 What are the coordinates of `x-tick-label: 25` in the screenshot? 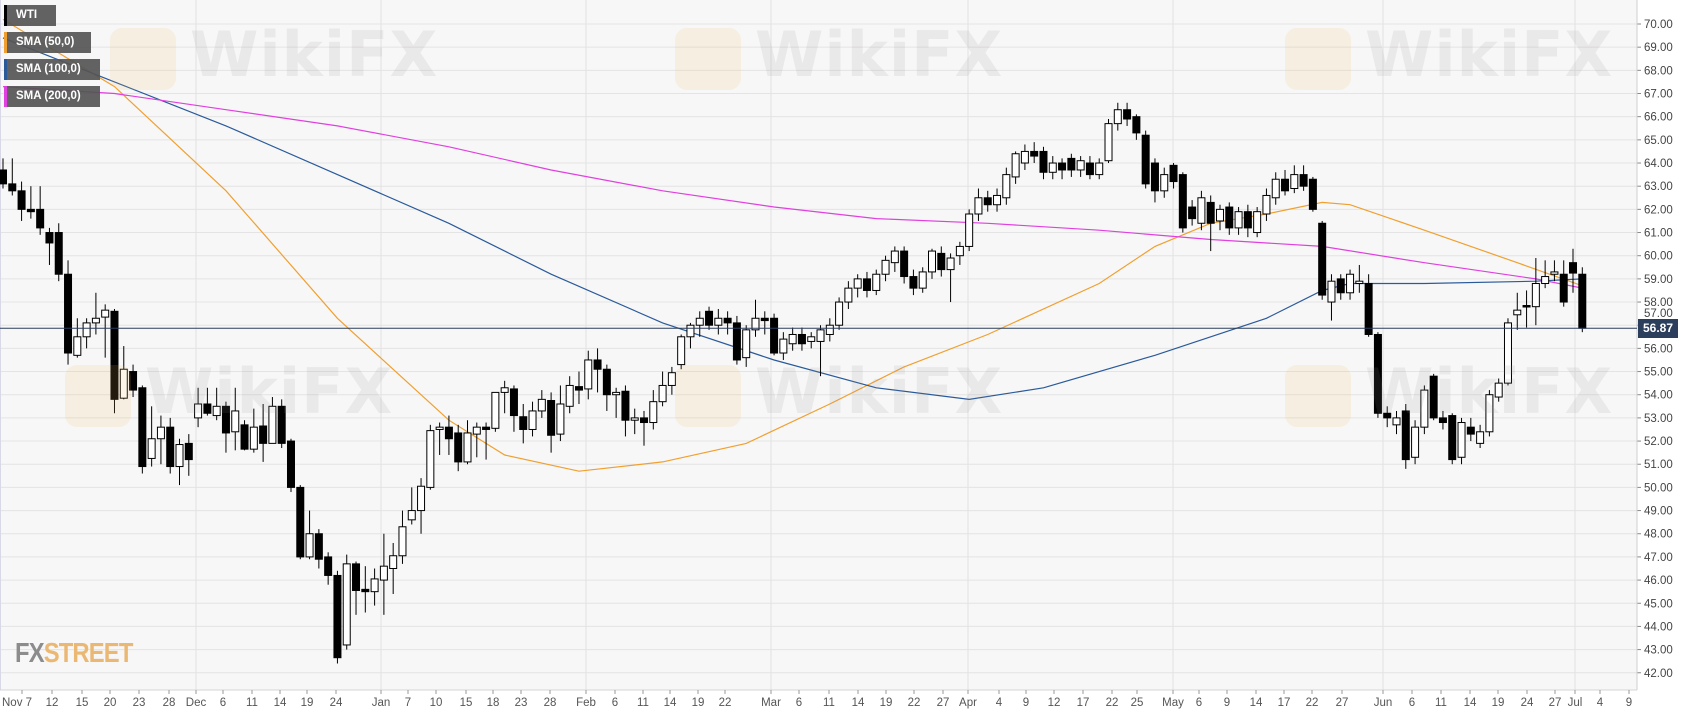 It's located at (1137, 703).